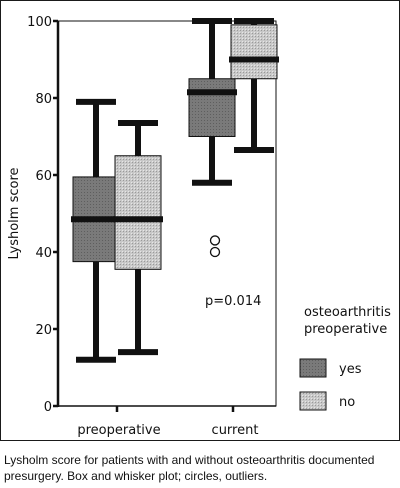 Image resolution: width=400 pixels, height=488 pixels. Describe the element at coordinates (350, 369) in the screenshot. I see `legend-label-yes: yes` at that location.